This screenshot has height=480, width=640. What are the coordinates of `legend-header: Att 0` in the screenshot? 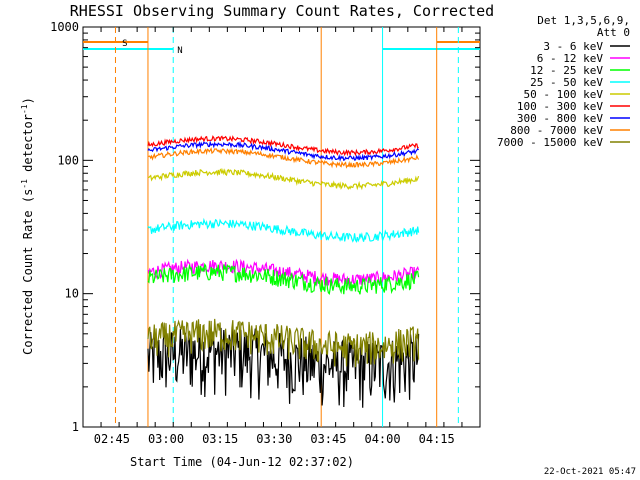 It's located at (613, 32).